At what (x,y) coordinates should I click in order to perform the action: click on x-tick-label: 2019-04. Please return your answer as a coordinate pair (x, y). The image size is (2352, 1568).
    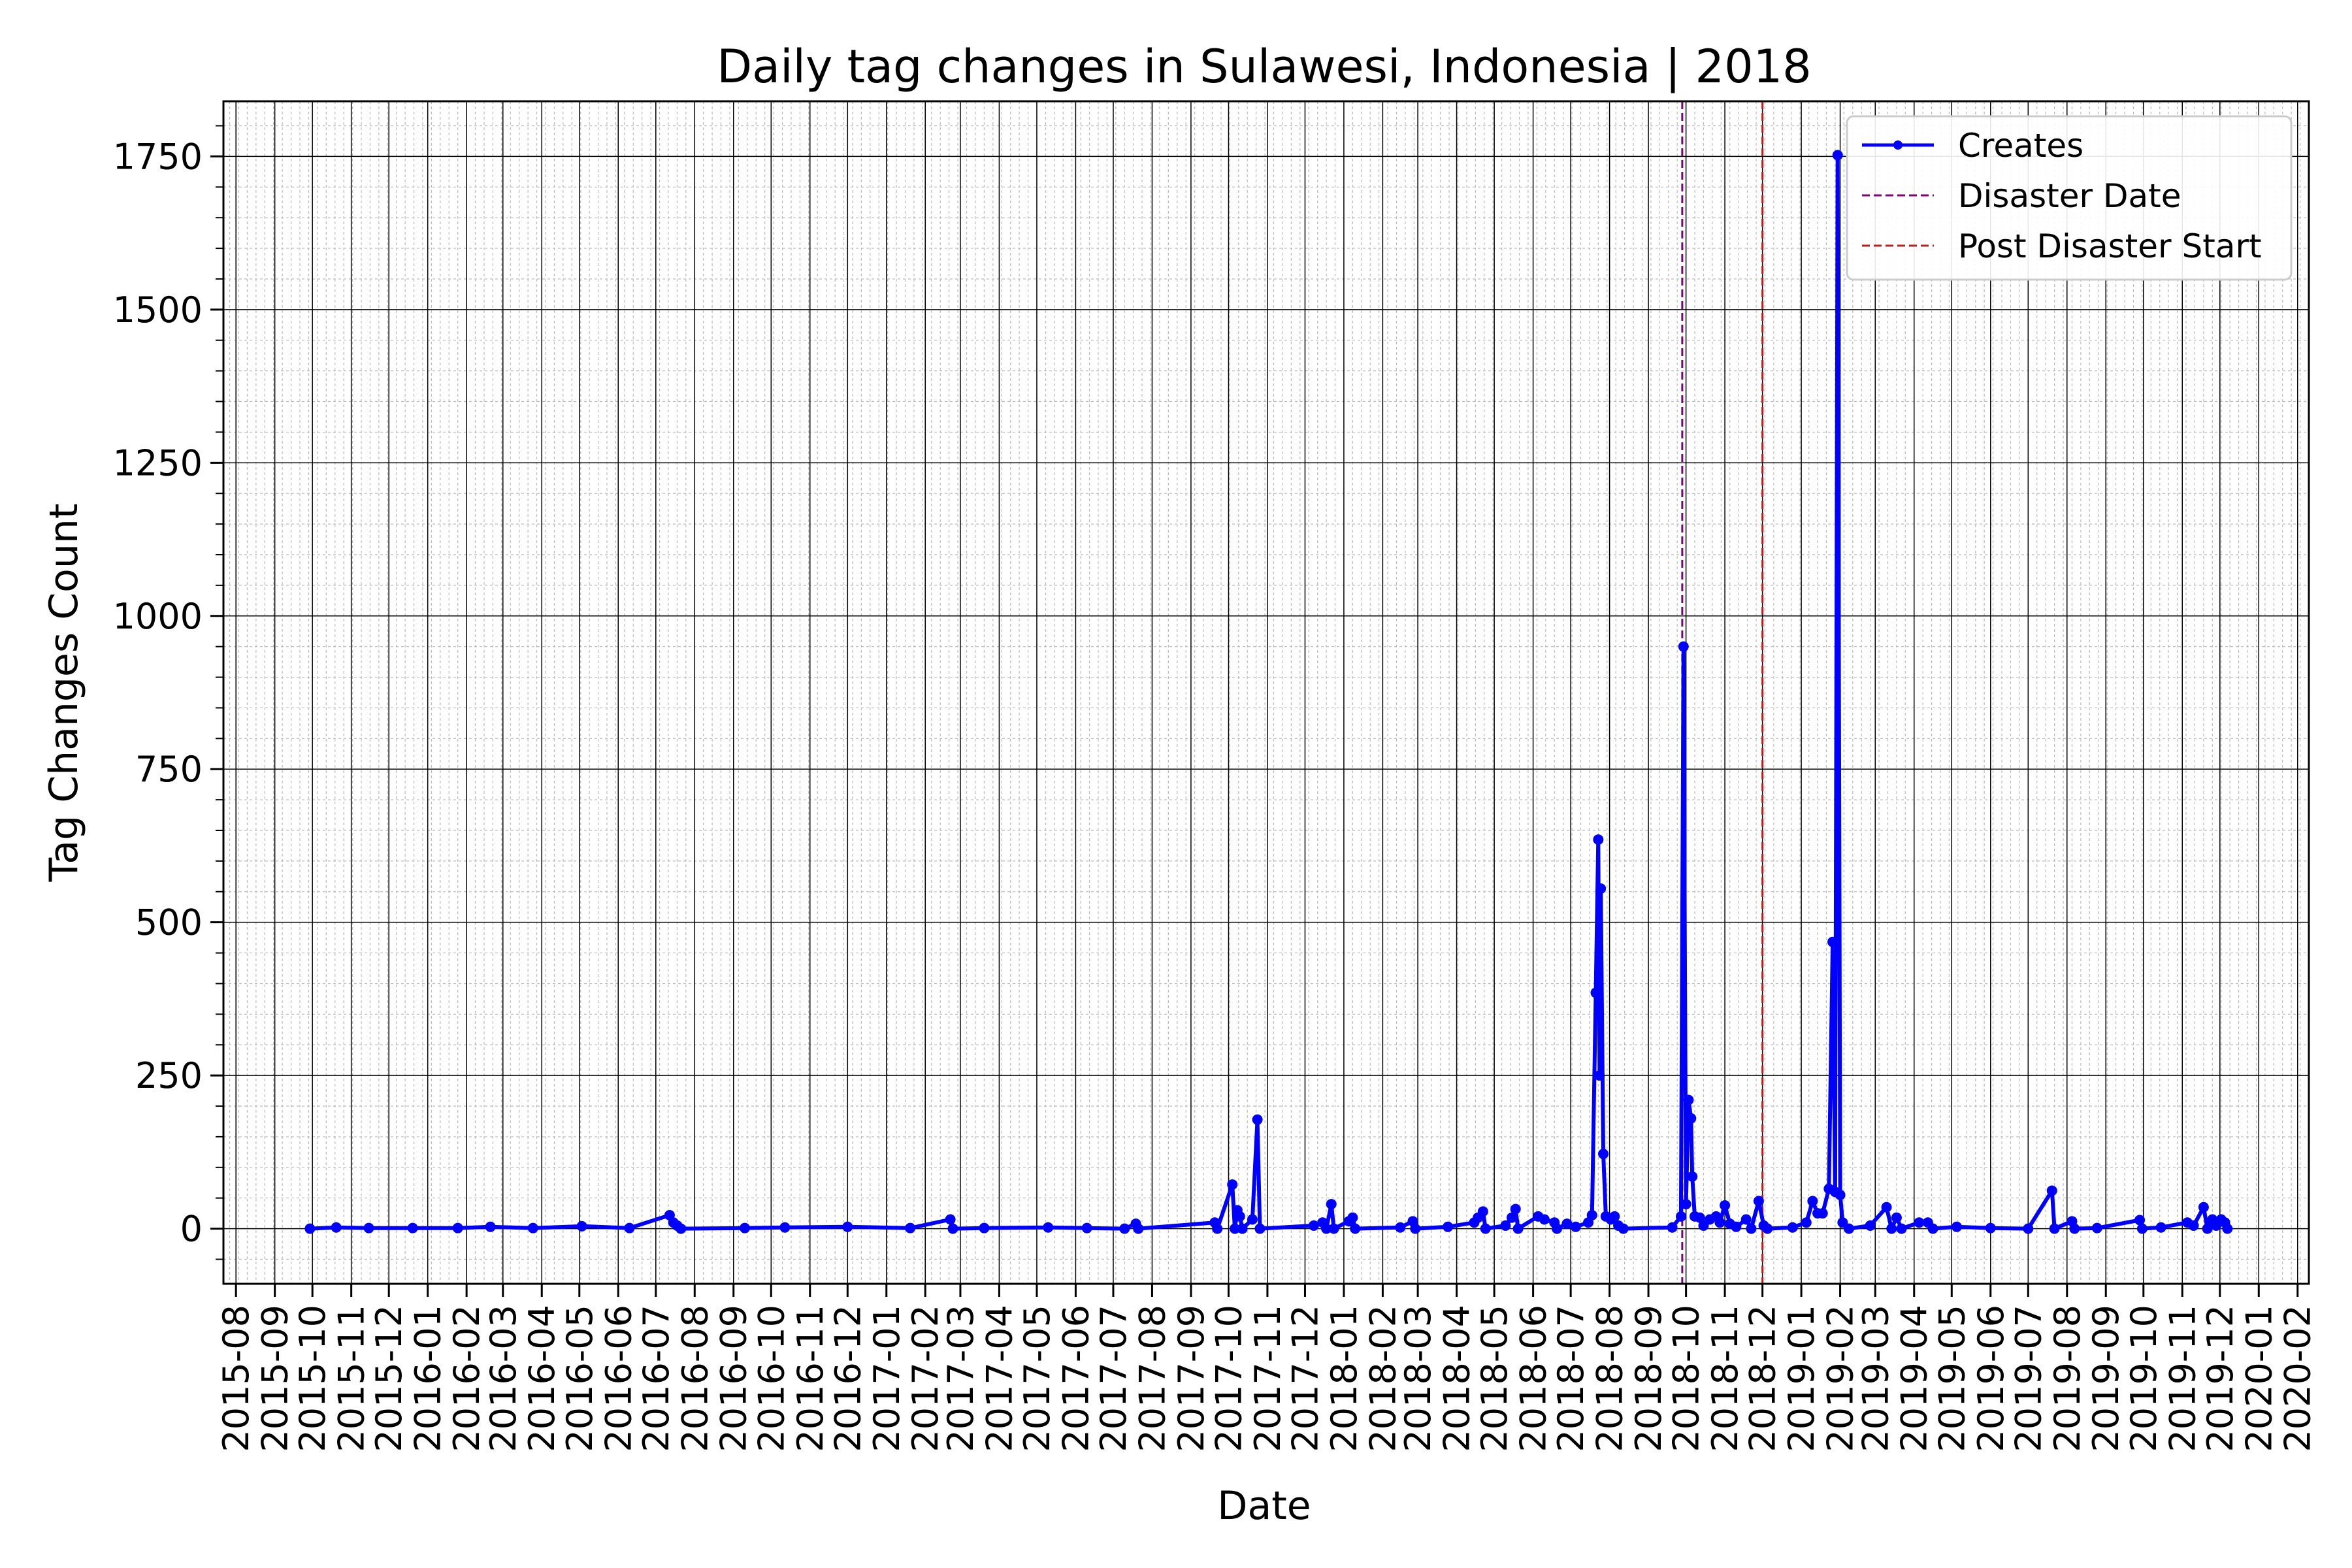
    Looking at the image, I should click on (1914, 1378).